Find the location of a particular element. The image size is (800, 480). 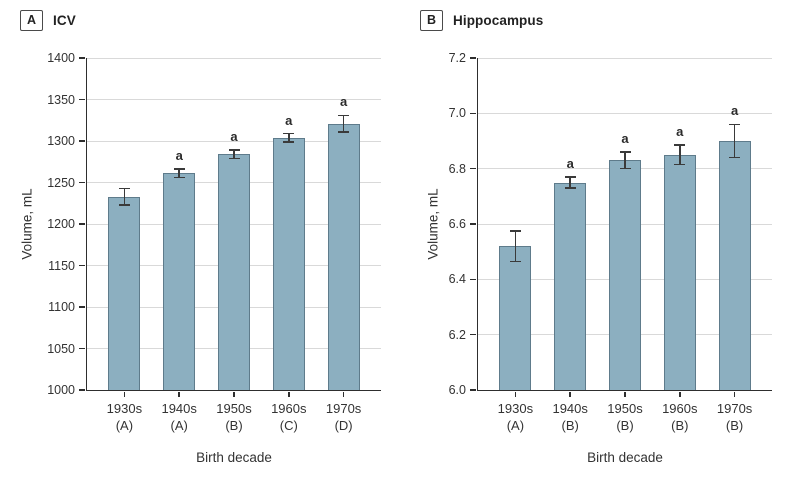

bar-1960s is located at coordinates (679, 272).